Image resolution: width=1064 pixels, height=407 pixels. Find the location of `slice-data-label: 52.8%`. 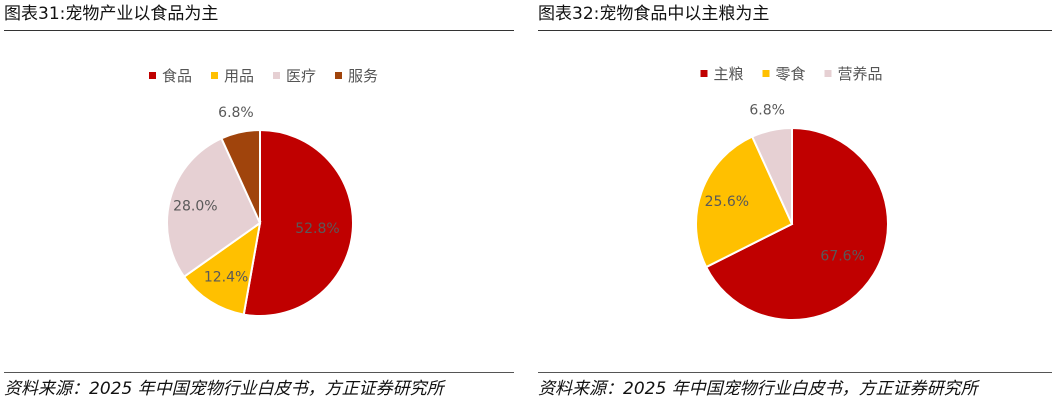

slice-data-label: 52.8% is located at coordinates (317, 229).